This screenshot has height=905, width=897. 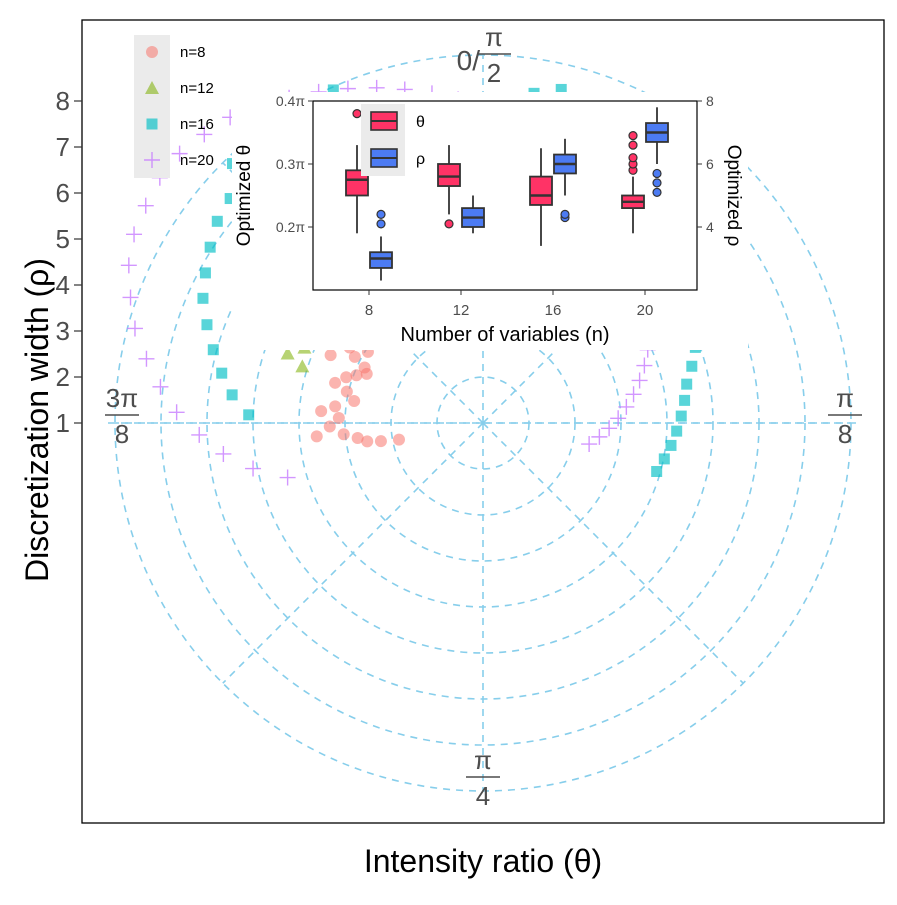 What do you see at coordinates (645, 310) in the screenshot?
I see `inset-x-tick-label: 20` at bounding box center [645, 310].